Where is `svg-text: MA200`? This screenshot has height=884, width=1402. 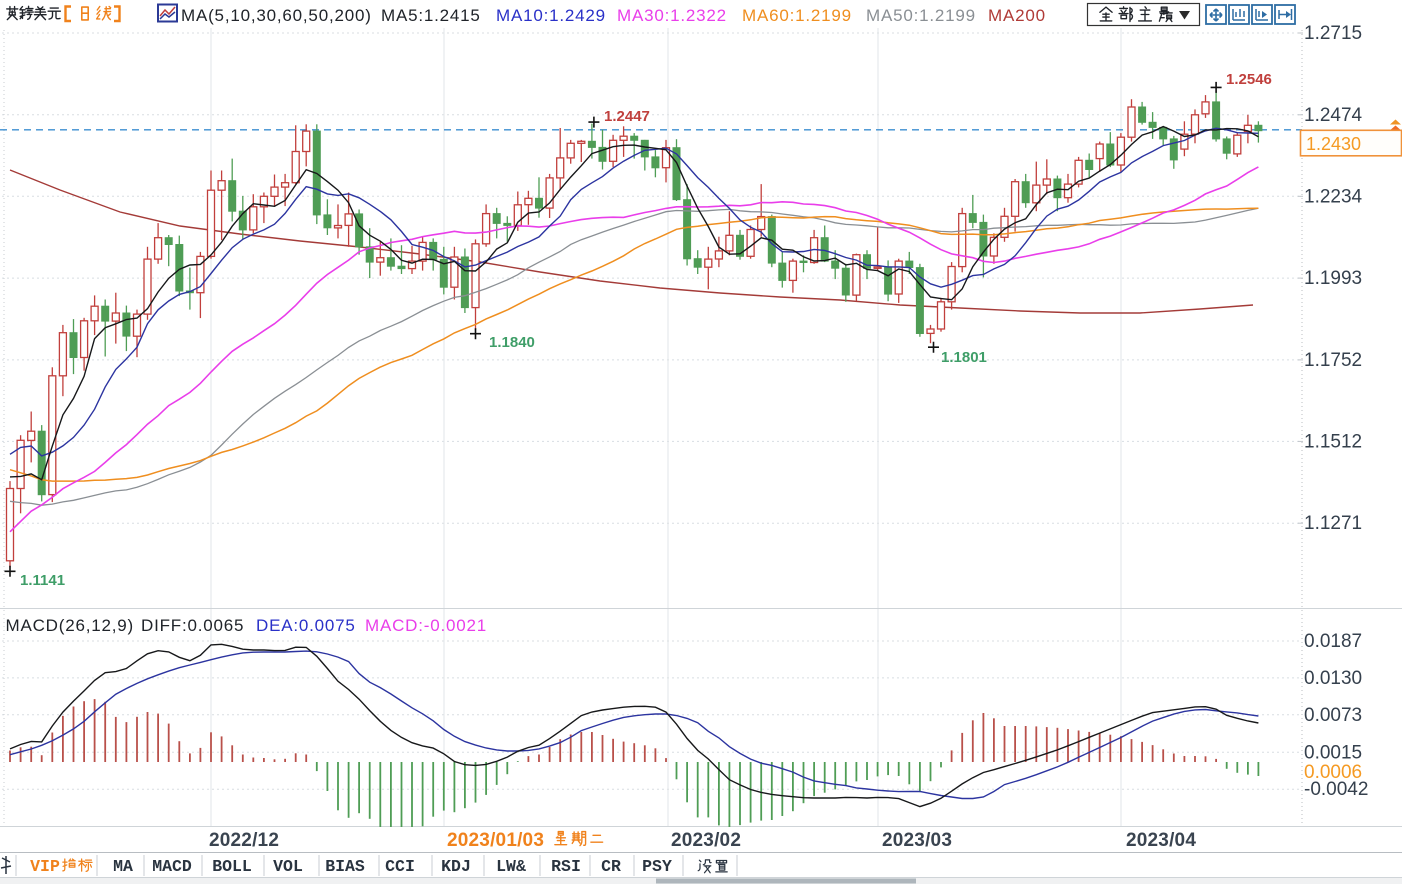 svg-text: MA200 is located at coordinates (1017, 15).